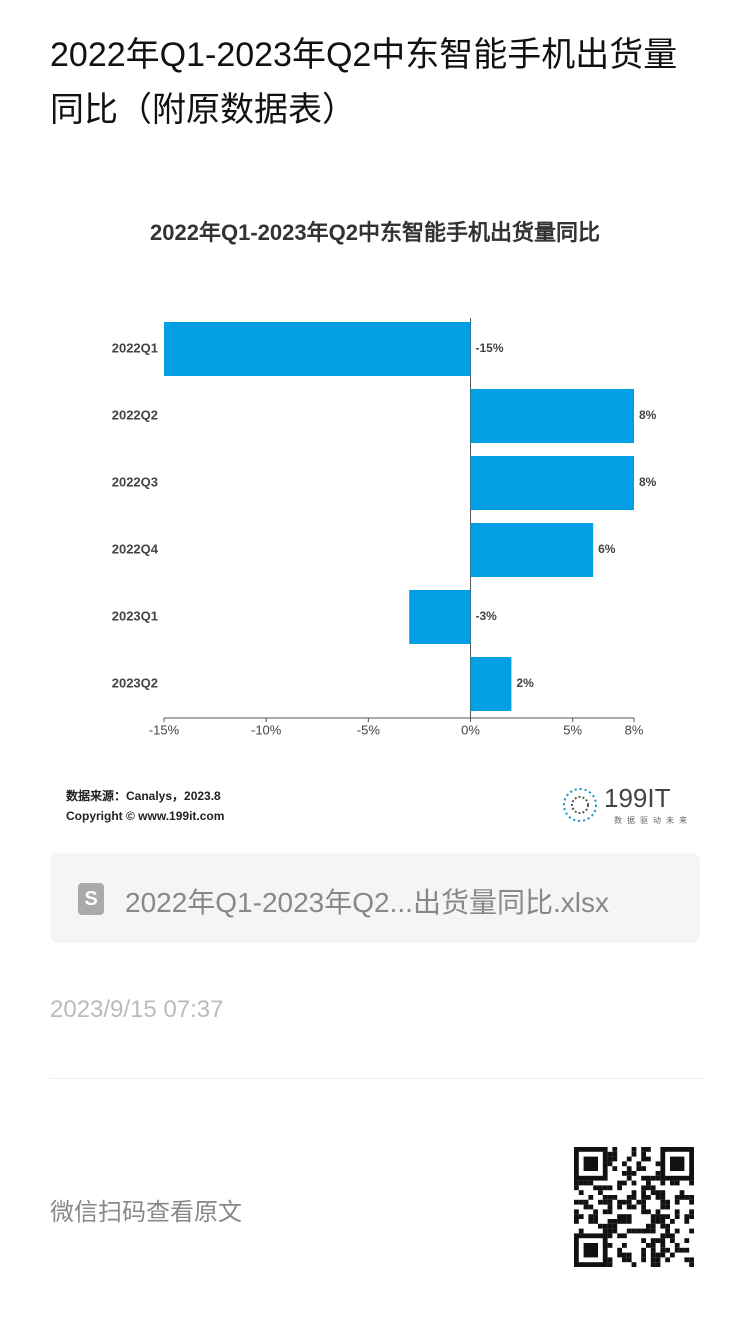  I want to click on x-tick-label: -5%, so click(369, 729).